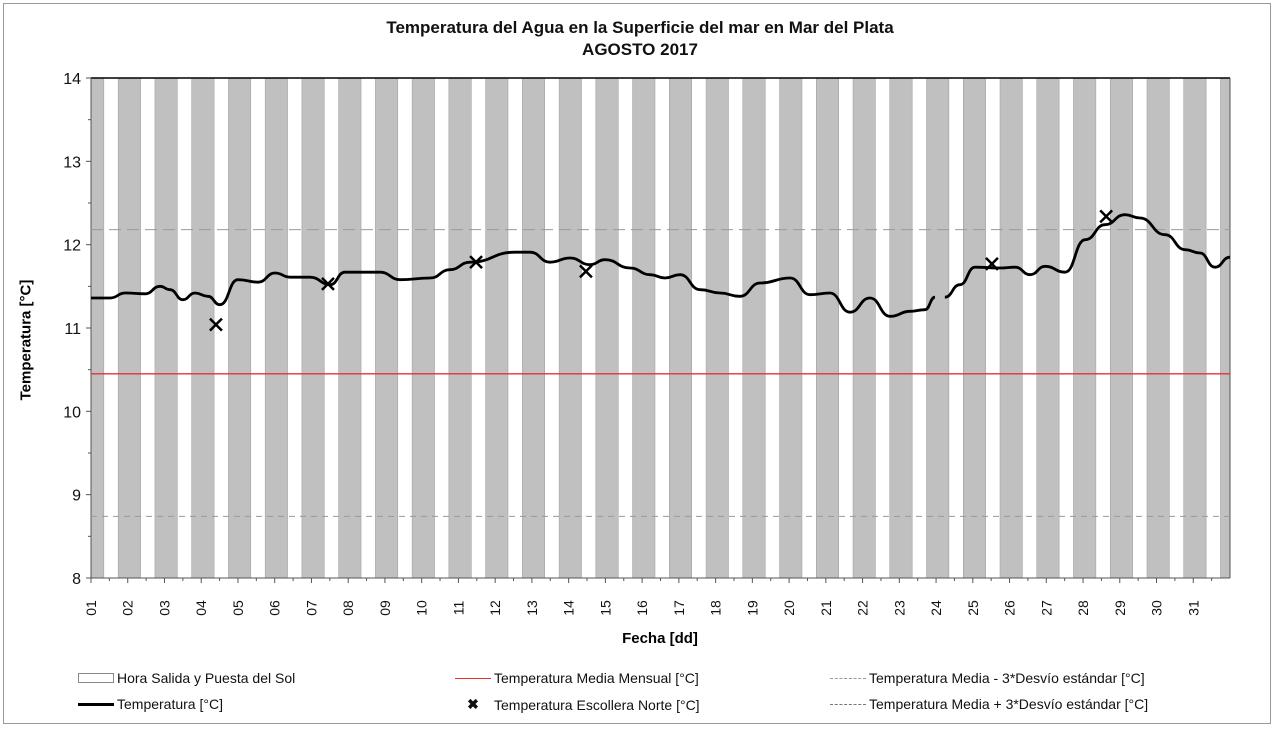 This screenshot has height=730, width=1280. I want to click on y-tick-label: 12, so click(72, 246).